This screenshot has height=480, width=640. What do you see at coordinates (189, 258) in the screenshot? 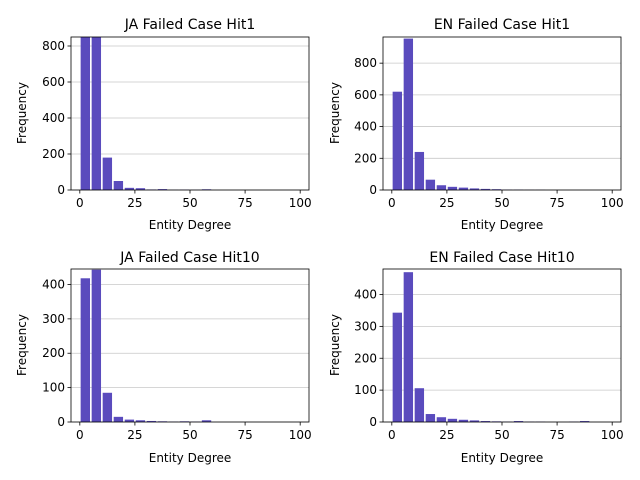
I see `subplot-title: JA Failed Case Hit10` at bounding box center [189, 258].